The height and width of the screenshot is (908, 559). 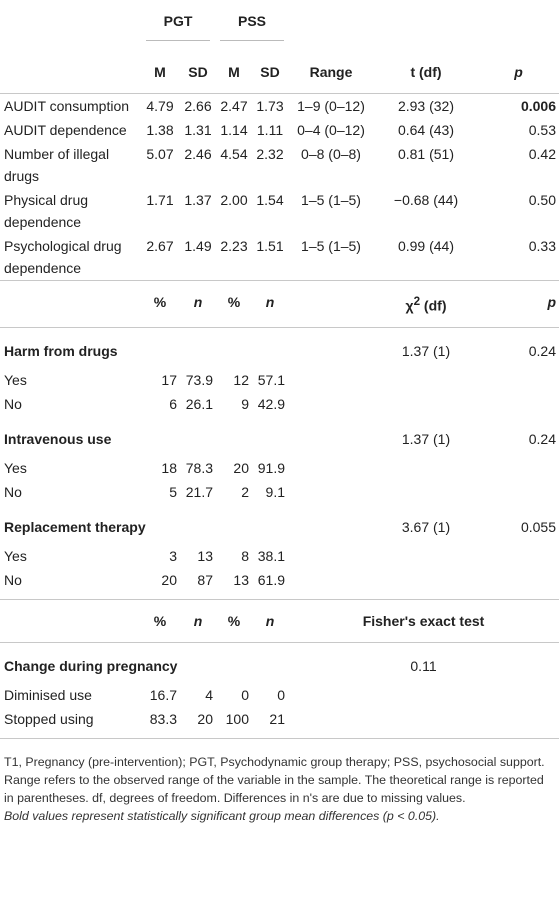 What do you see at coordinates (270, 302) in the screenshot?
I see `cell-text: n` at bounding box center [270, 302].